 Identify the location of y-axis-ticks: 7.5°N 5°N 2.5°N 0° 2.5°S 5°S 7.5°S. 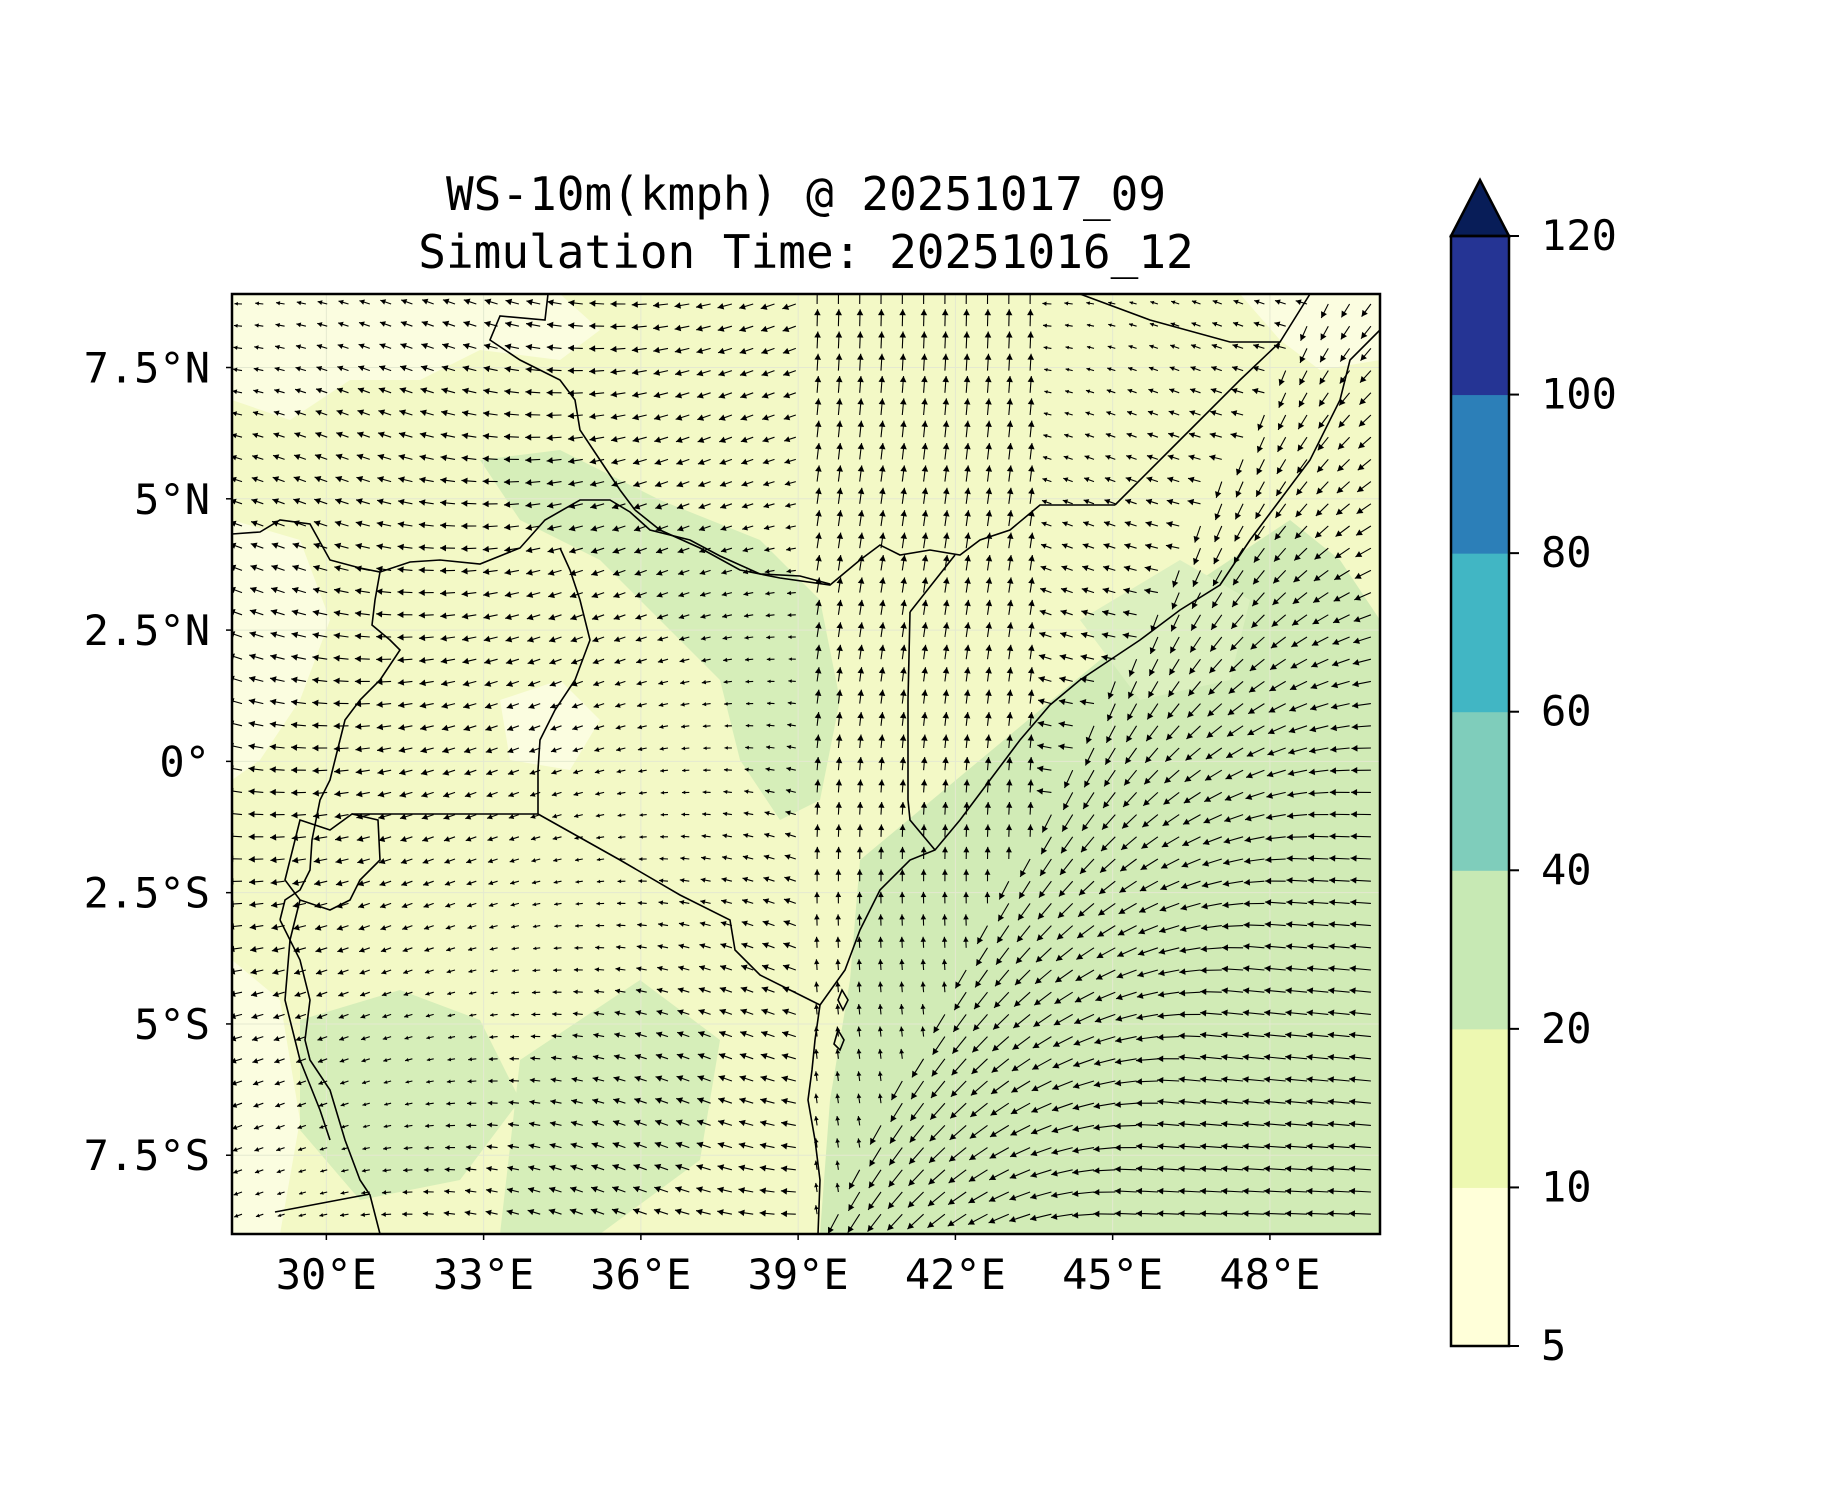
(158, 762).